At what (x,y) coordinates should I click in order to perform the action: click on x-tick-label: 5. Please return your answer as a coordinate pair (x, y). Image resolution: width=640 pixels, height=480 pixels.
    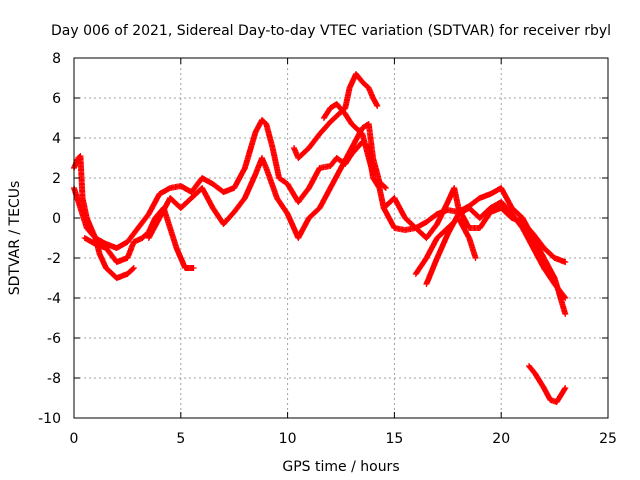
    Looking at the image, I should click on (180, 439).